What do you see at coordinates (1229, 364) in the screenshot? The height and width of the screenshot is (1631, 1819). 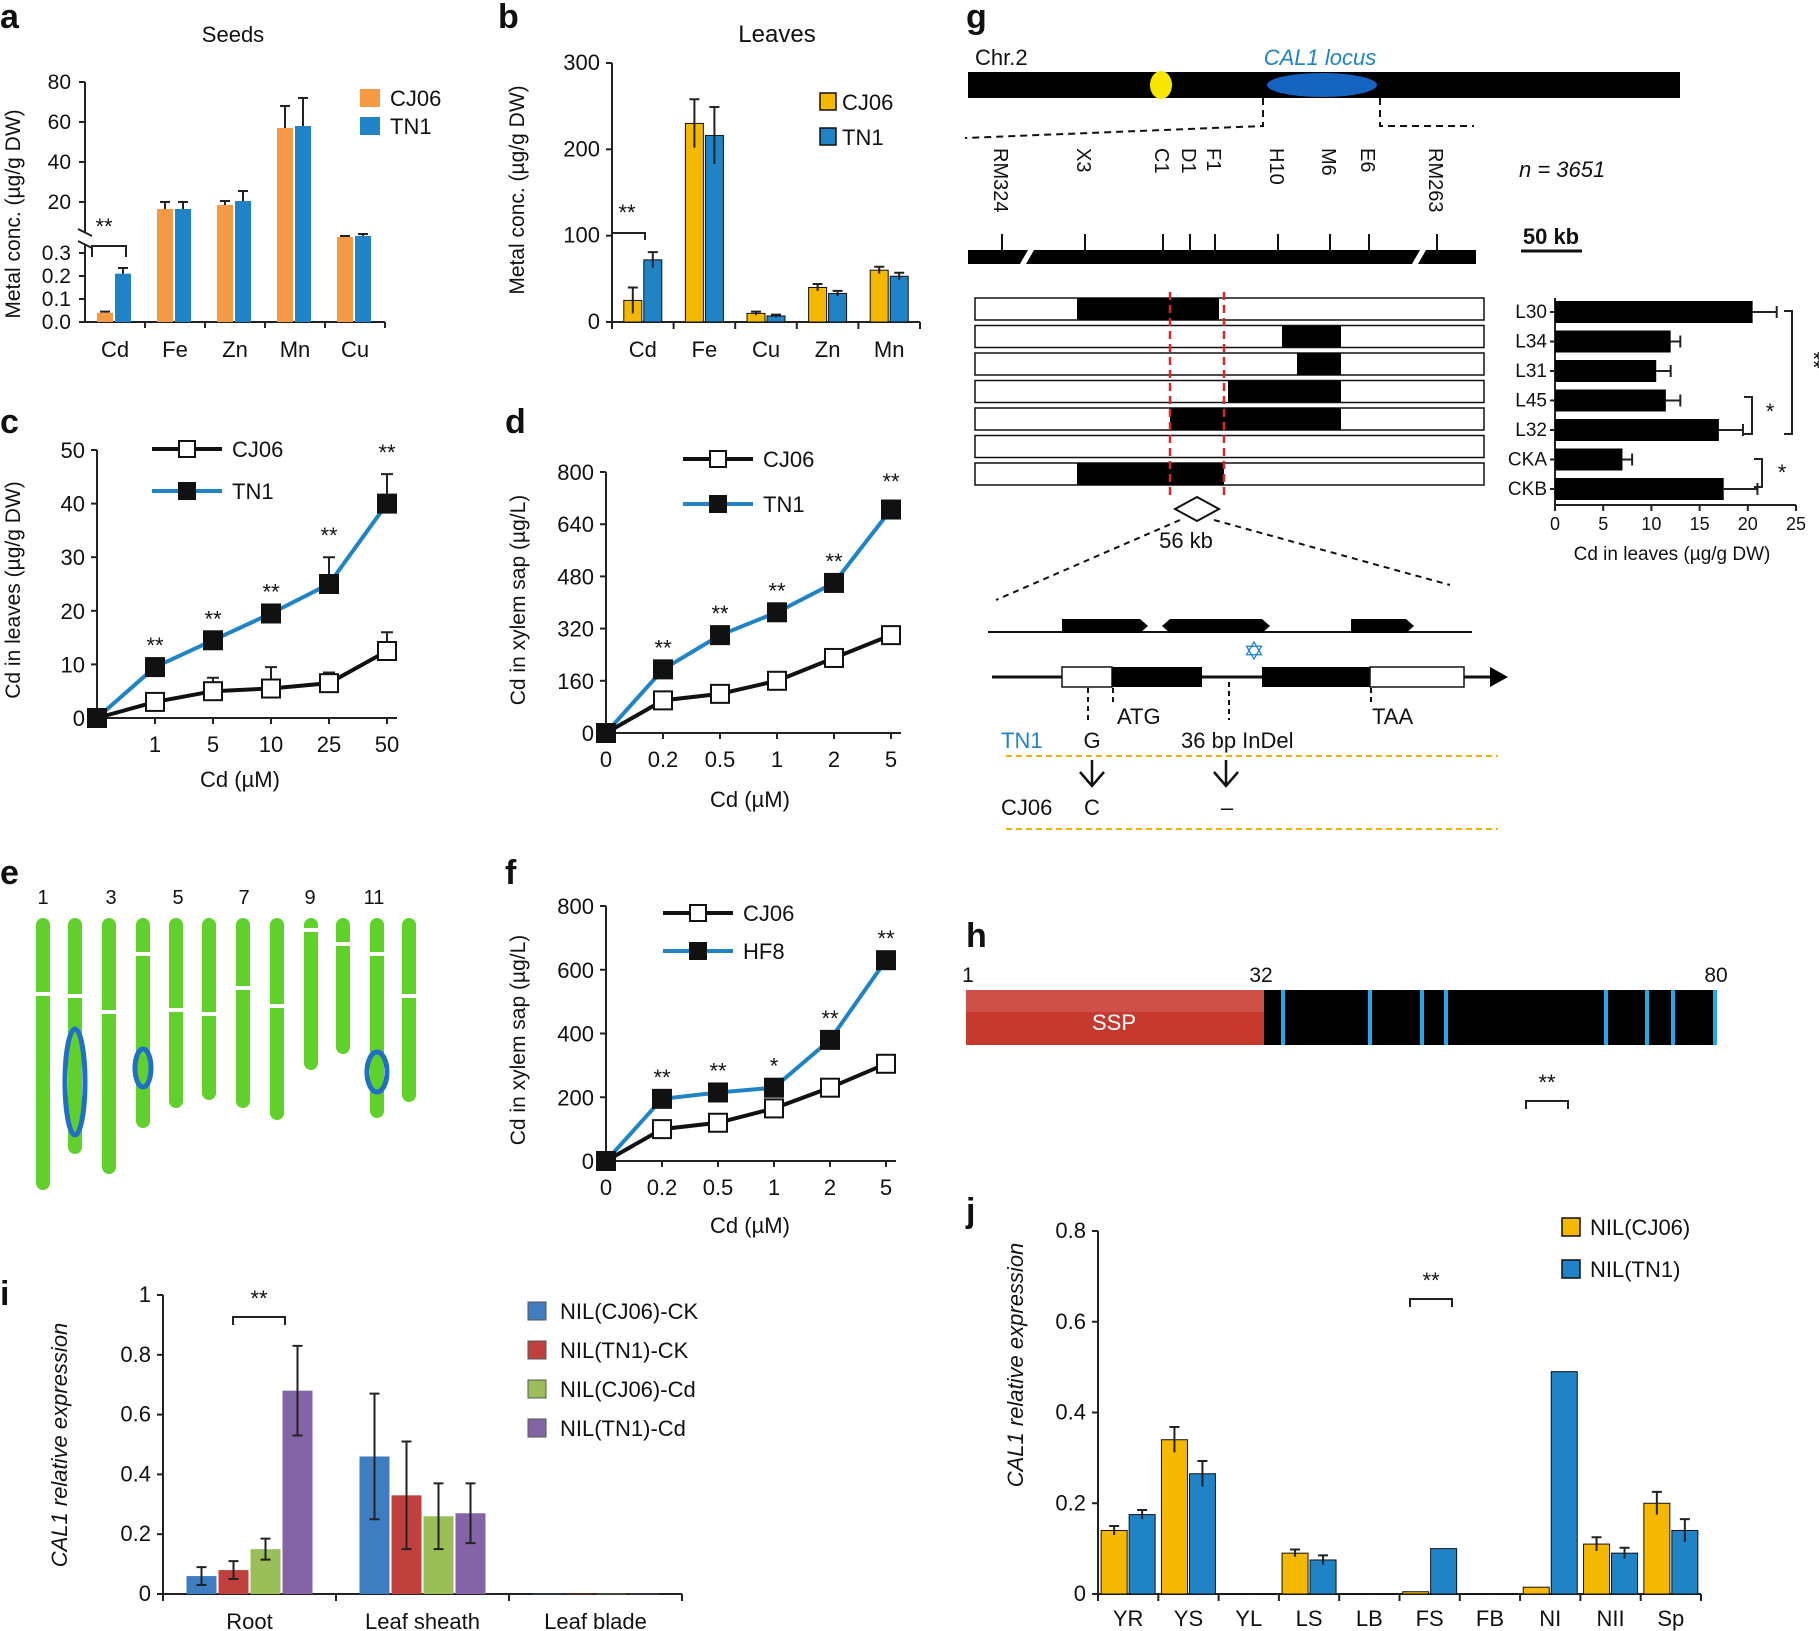 I see `genotype-bar` at bounding box center [1229, 364].